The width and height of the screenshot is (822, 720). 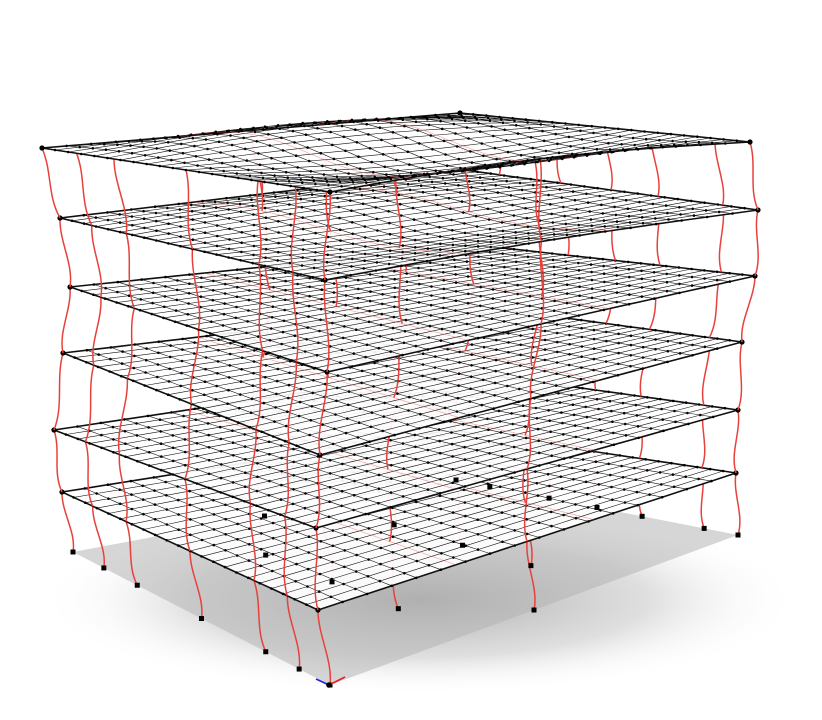 I want to click on global-axis-triad-icon, so click(x=330, y=682).